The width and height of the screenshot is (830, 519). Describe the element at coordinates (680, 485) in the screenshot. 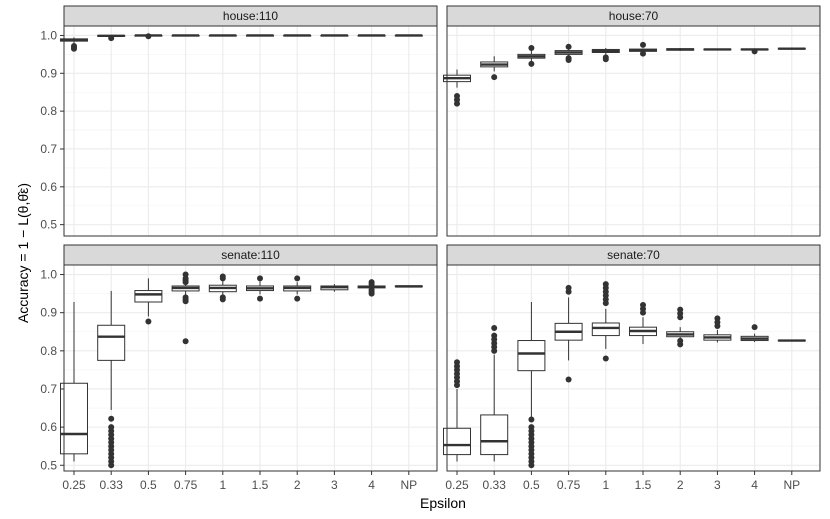

I see `x-tick-label: 2` at that location.